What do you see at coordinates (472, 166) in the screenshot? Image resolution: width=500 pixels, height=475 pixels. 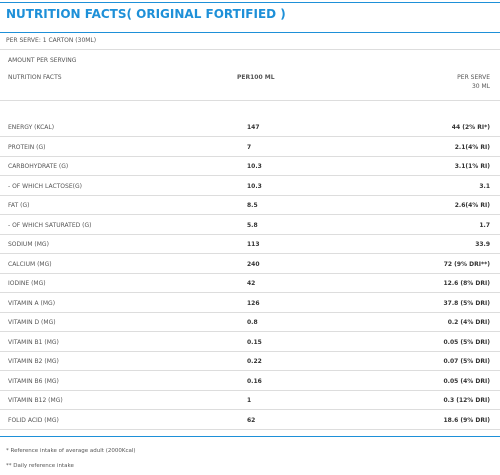 I see `table-cell: 3.1(1% RI)` at bounding box center [472, 166].